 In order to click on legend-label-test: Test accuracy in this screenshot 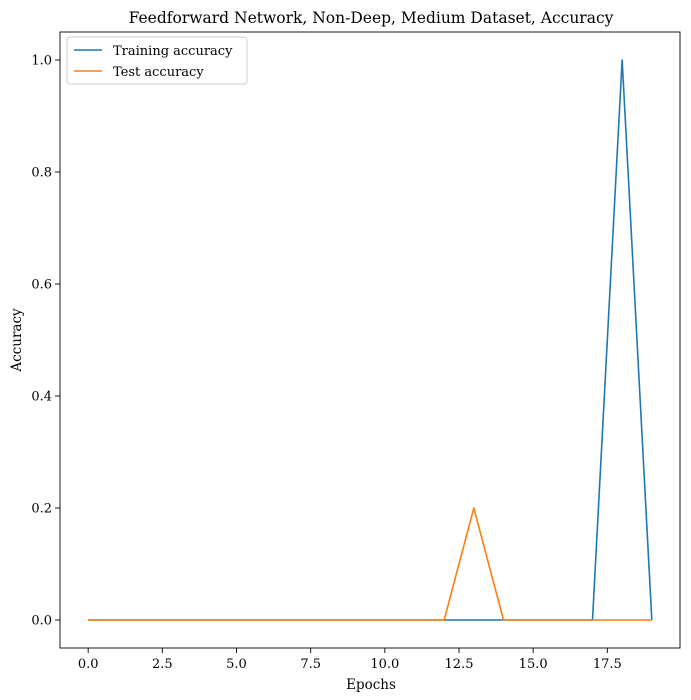, I will do `click(158, 72)`.